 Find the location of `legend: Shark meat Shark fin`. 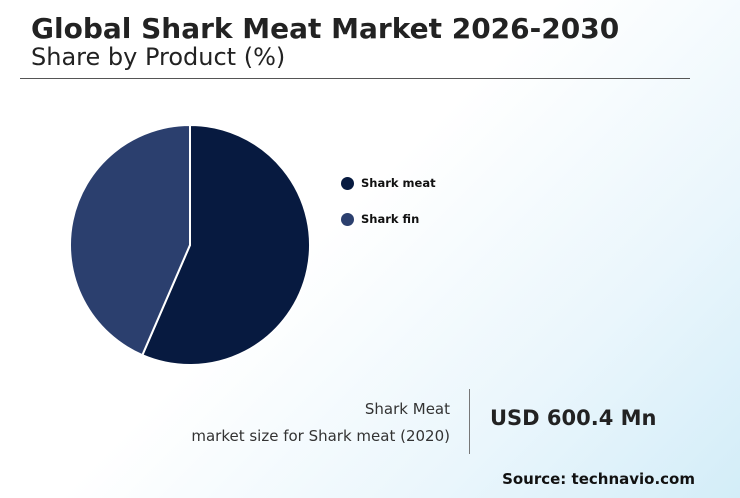

legend: Shark meat Shark fin is located at coordinates (388, 210).